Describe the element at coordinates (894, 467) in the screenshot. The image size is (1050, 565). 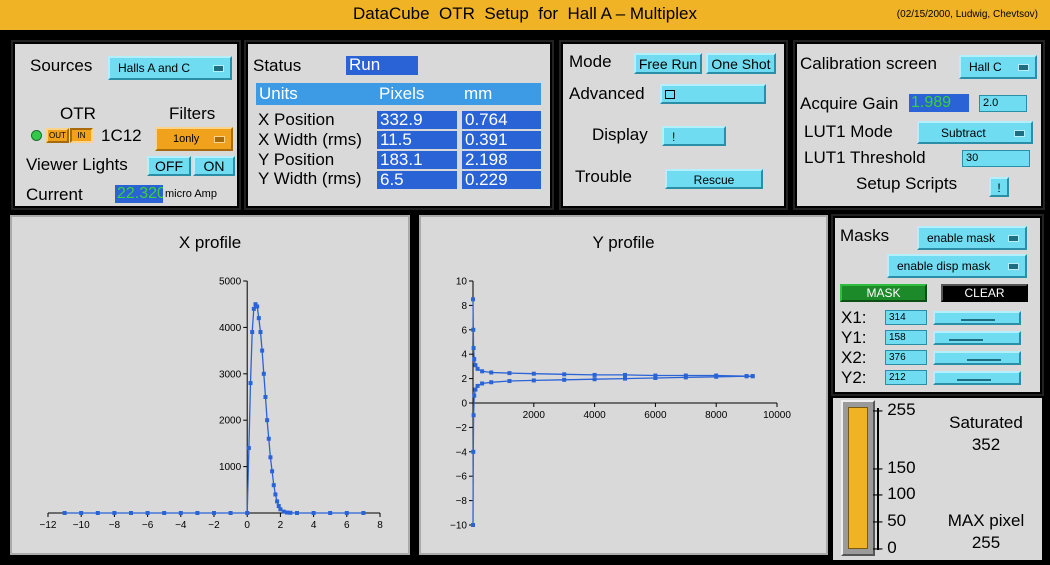
I see `meter-tick: – 150` at that location.